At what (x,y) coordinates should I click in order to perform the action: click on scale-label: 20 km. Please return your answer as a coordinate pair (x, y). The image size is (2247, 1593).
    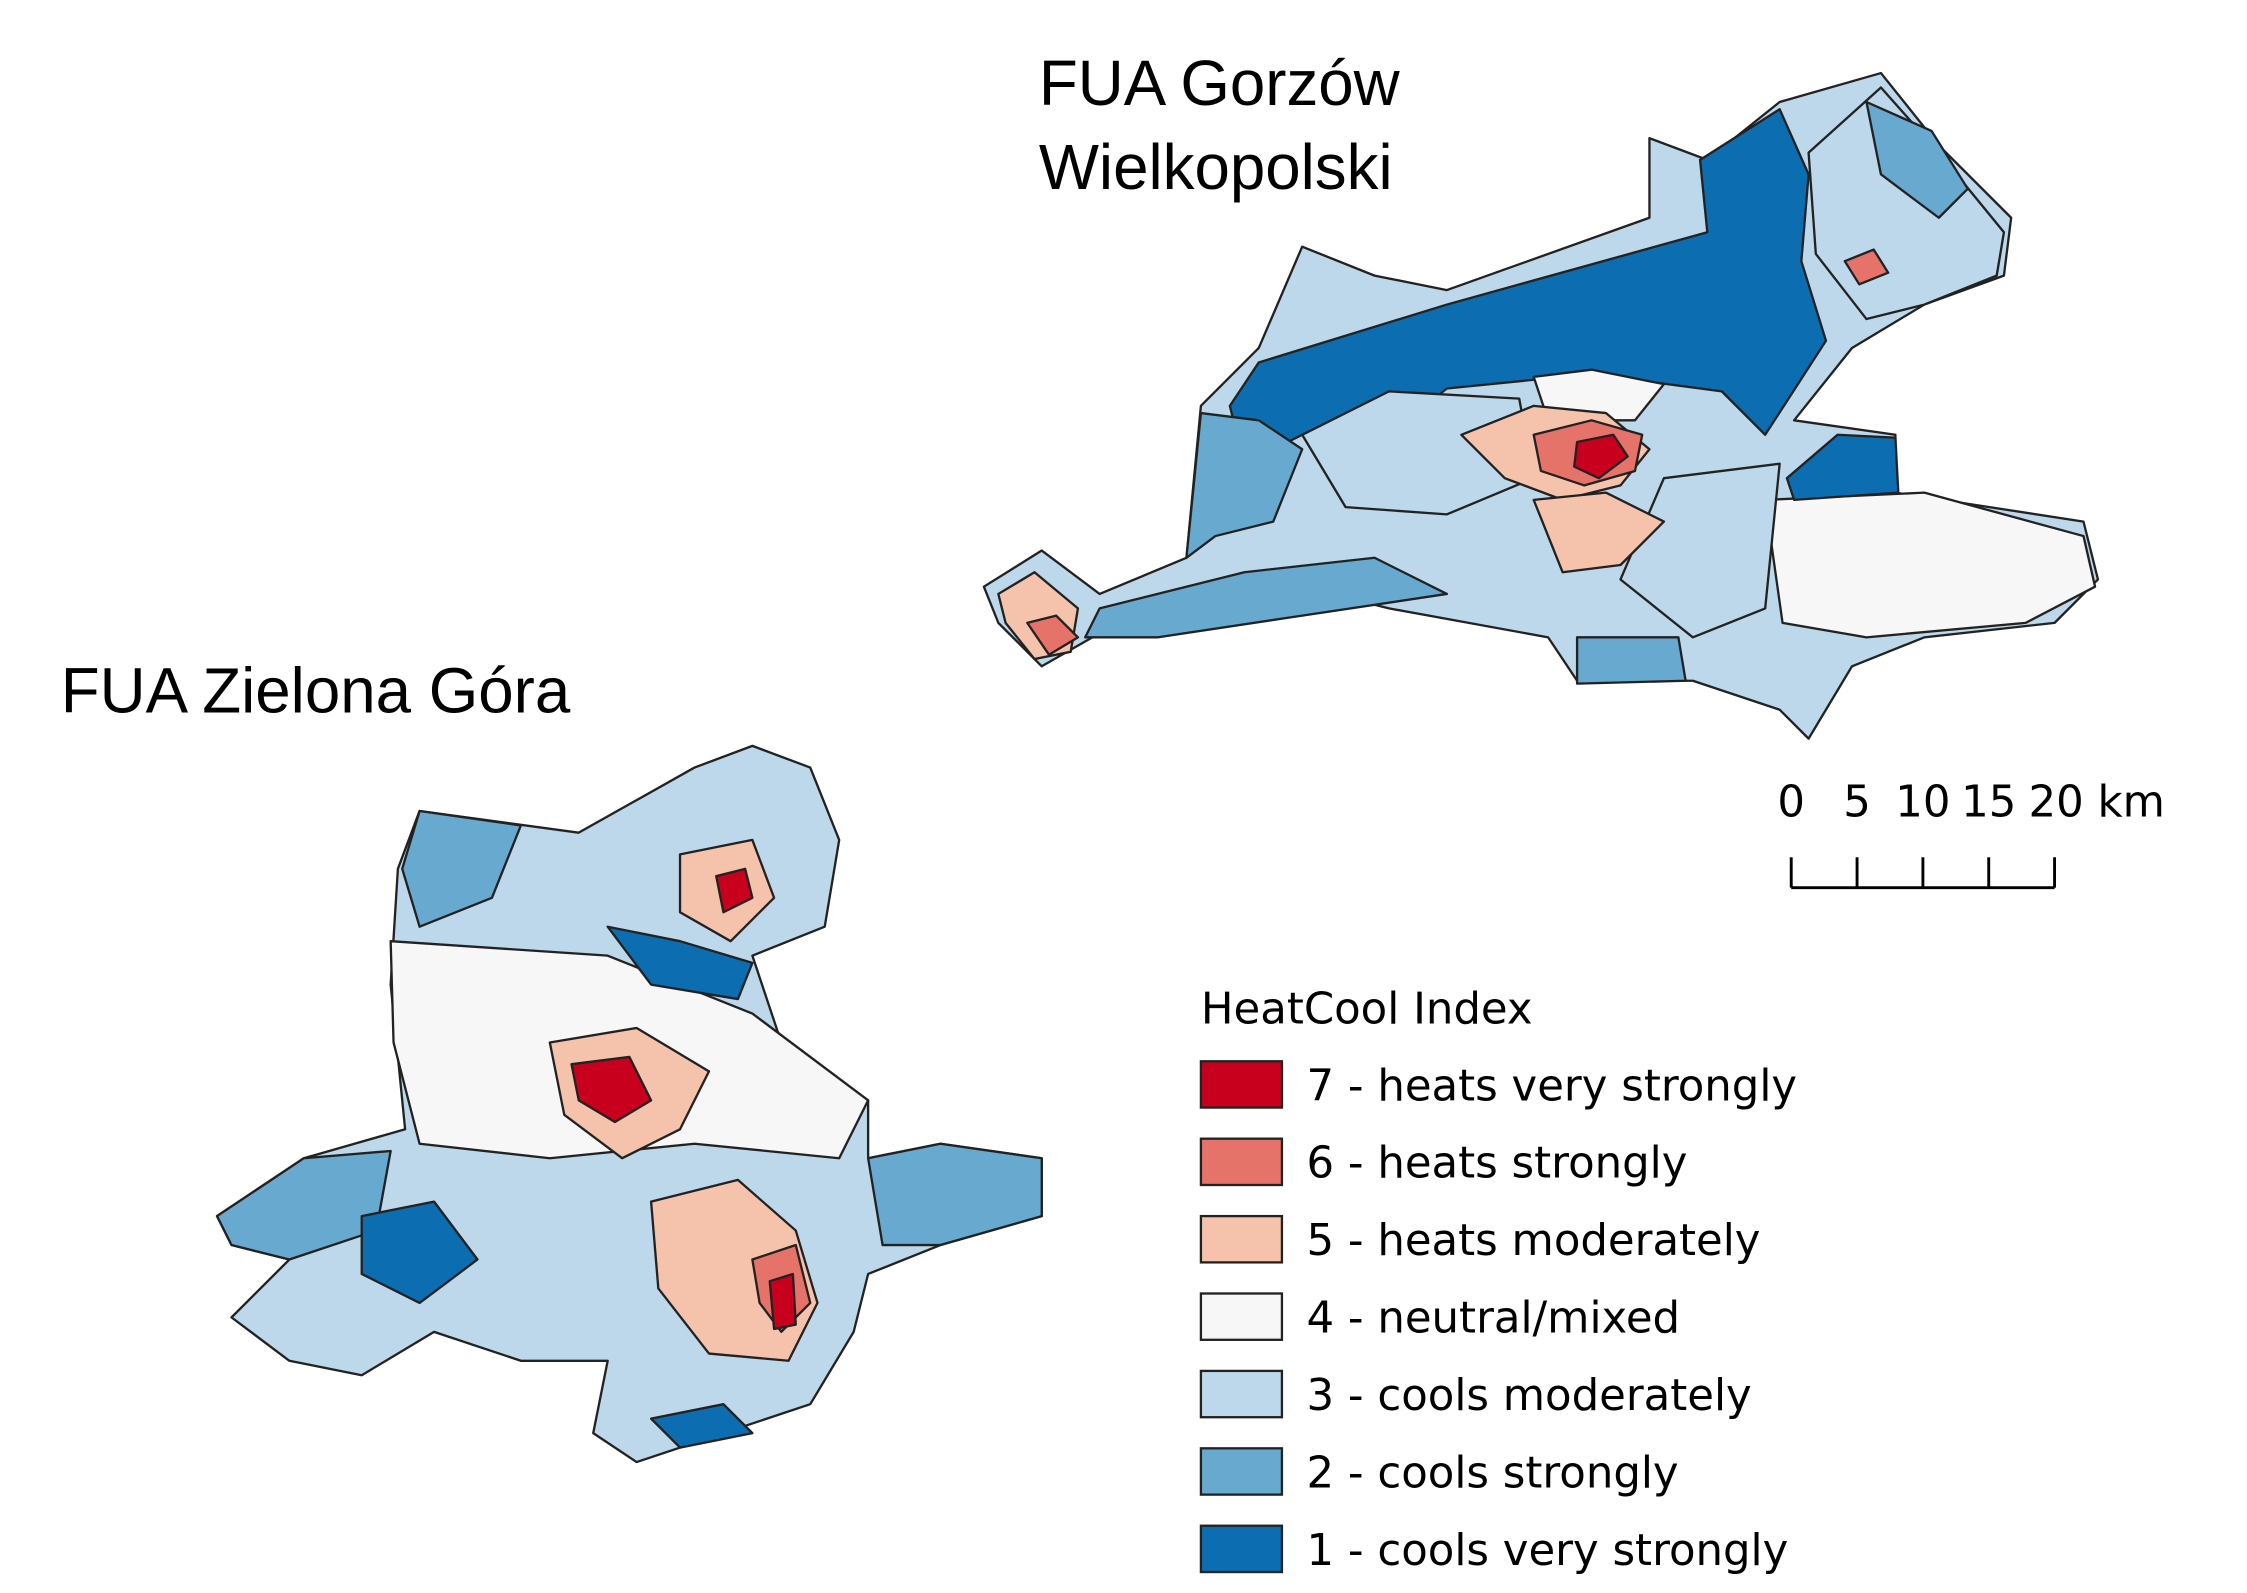
    Looking at the image, I should click on (2097, 803).